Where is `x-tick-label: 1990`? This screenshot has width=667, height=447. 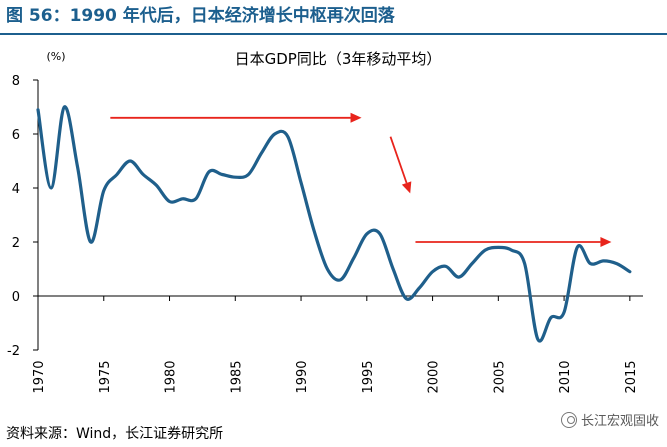 x-tick-label: 1990 is located at coordinates (302, 376).